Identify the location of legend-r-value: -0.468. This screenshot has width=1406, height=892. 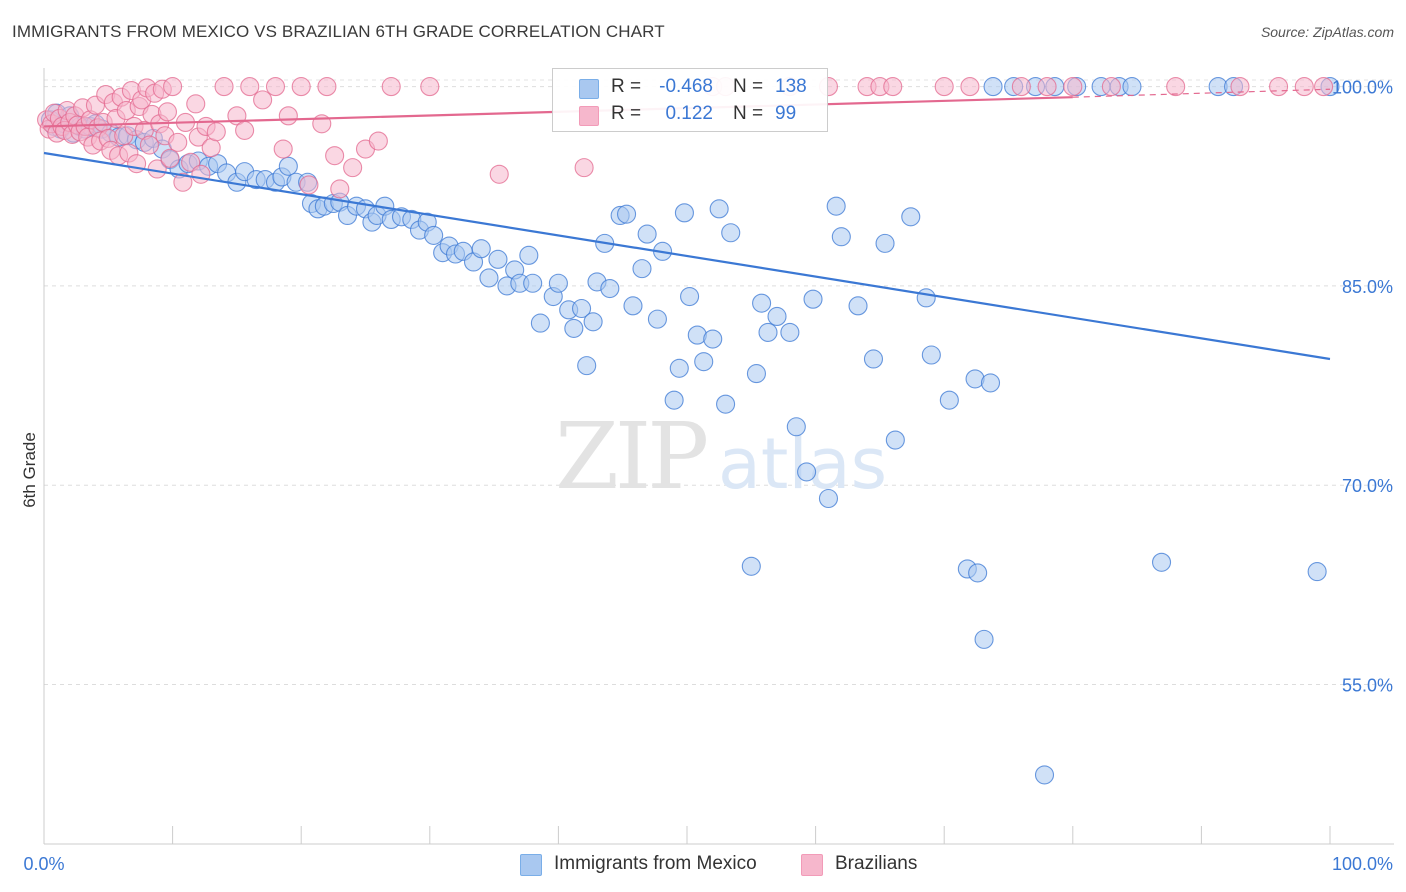
(686, 86).